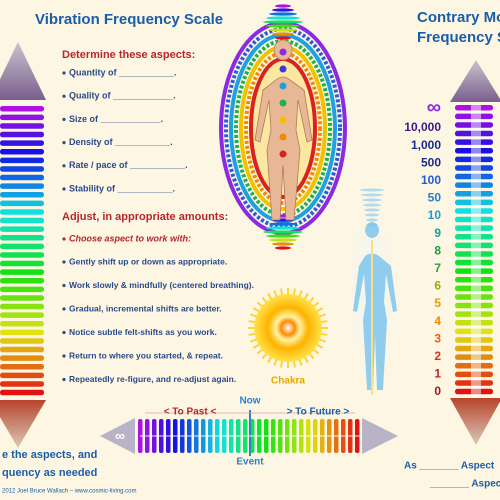 This screenshot has height=500, width=500. Describe the element at coordinates (437, 356) in the screenshot. I see `scale-label: 2` at that location.